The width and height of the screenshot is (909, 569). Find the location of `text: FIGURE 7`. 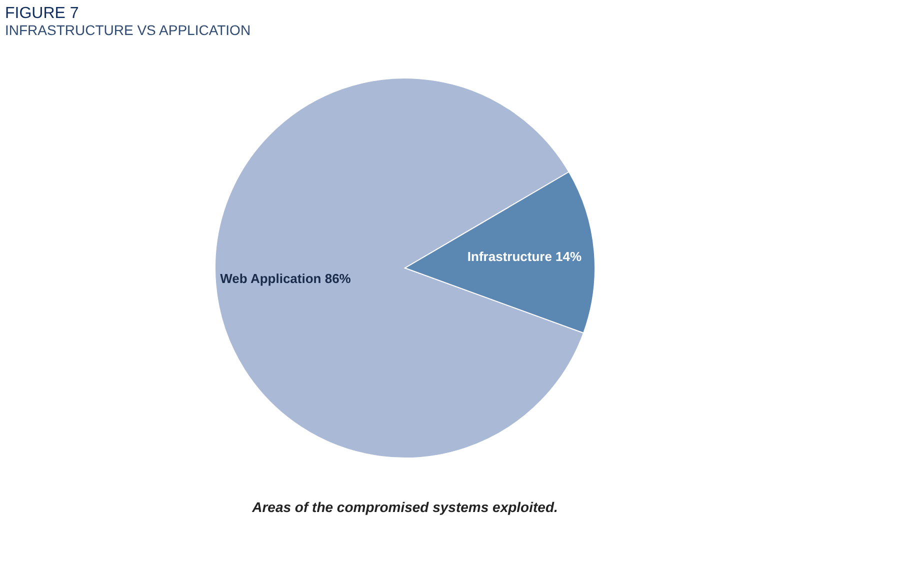

text: FIGURE 7 is located at coordinates (42, 13).